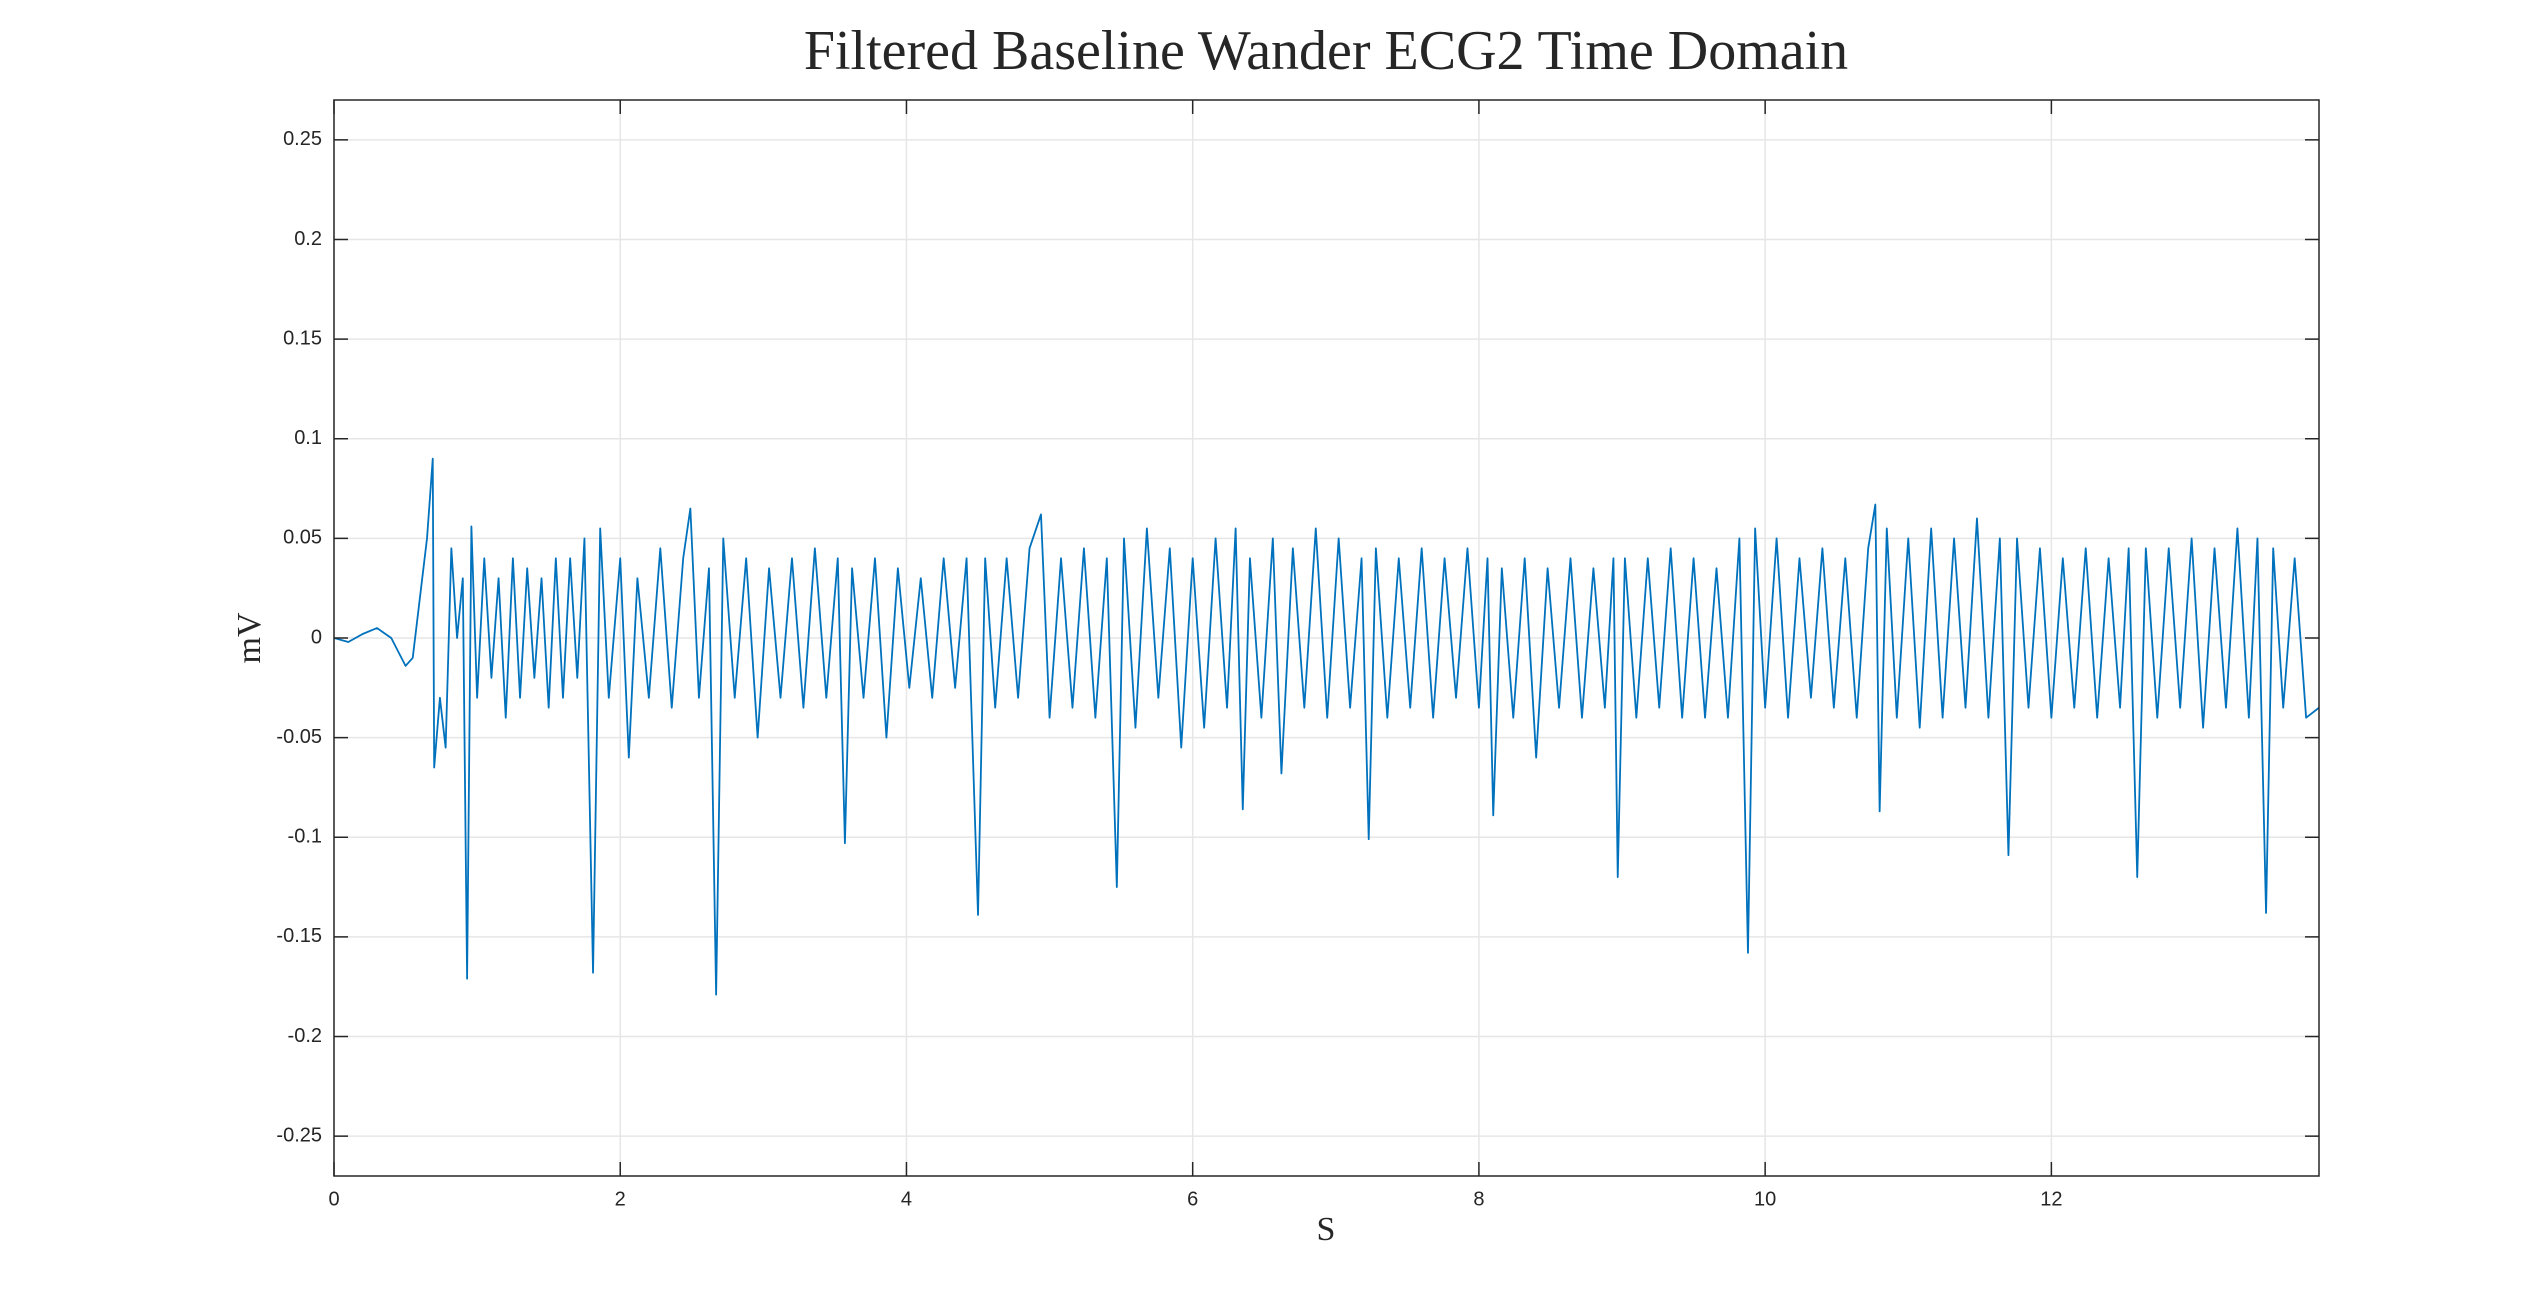  What do you see at coordinates (316, 637) in the screenshot?
I see `y-tick-label: 0` at bounding box center [316, 637].